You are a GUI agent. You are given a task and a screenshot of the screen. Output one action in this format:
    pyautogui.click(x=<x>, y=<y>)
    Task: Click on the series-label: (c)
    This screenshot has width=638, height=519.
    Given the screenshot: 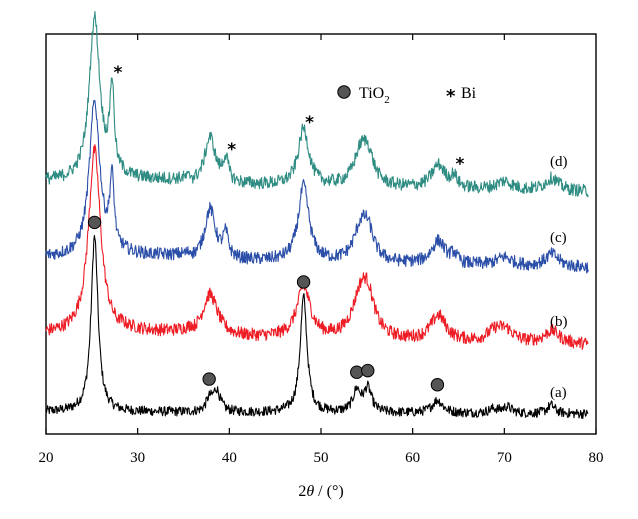 What is the action you would take?
    pyautogui.click(x=558, y=238)
    